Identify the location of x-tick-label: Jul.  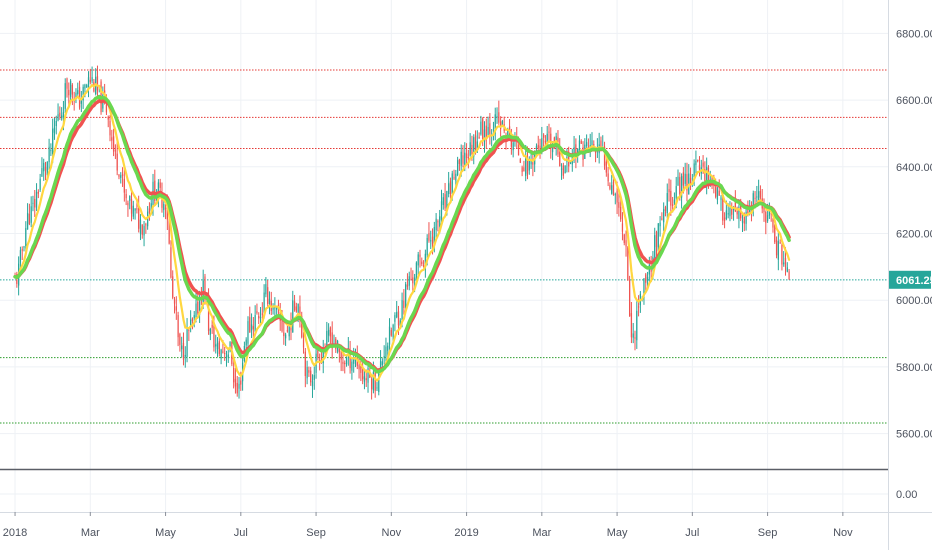
(241, 533).